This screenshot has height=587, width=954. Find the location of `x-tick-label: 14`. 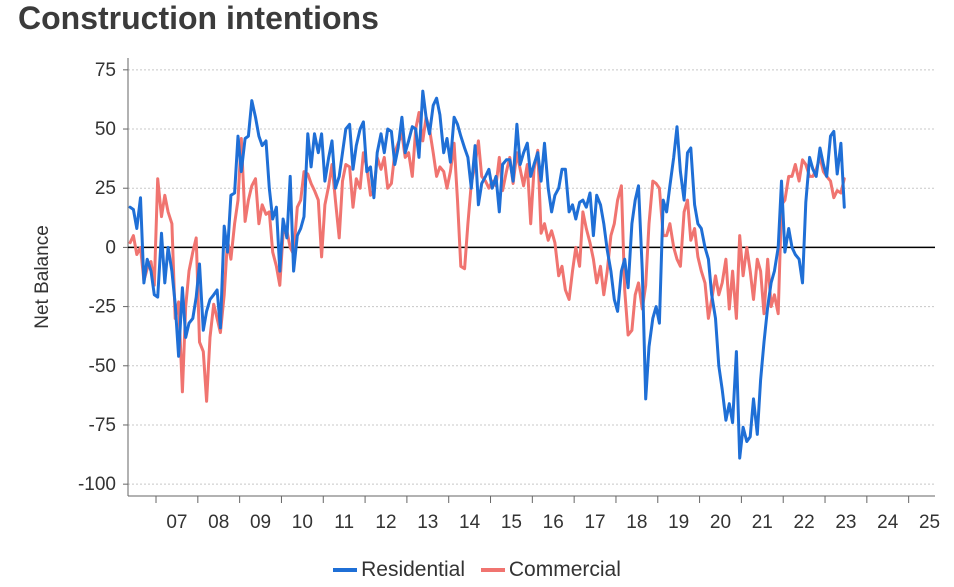

x-tick-label: 14 is located at coordinates (470, 522).